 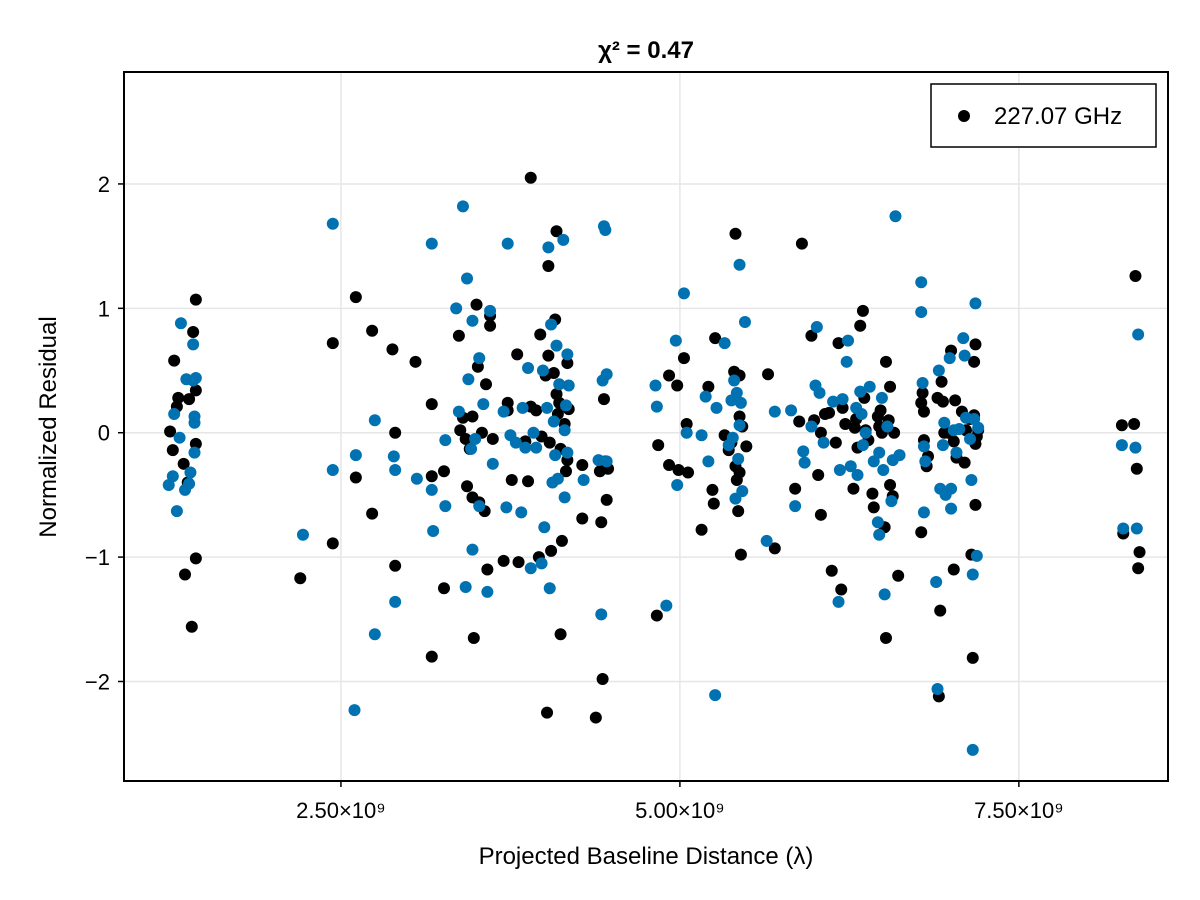 I want to click on y-tick-label: 2, so click(x=104, y=184).